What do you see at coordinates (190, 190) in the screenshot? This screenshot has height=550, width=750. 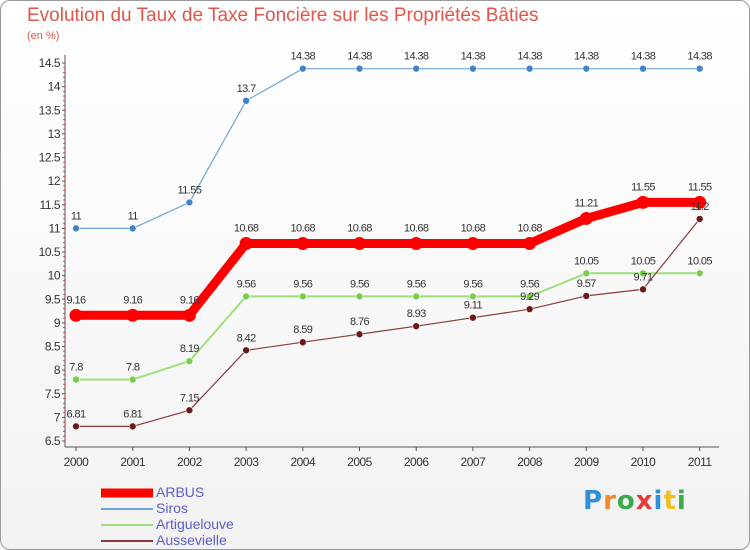 I see `data-label-siros: 11.55` at bounding box center [190, 190].